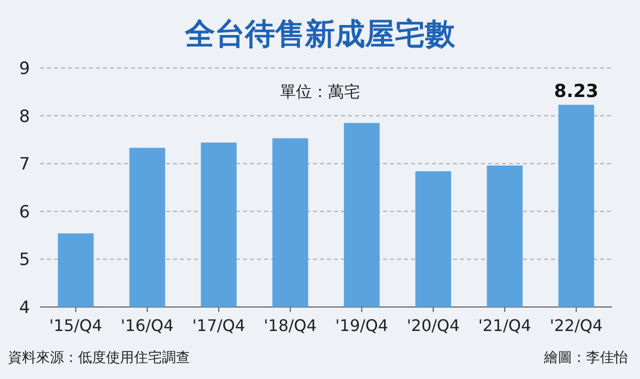 The height and width of the screenshot is (379, 640). I want to click on x-tick-label: '15/Q4, so click(75, 325).